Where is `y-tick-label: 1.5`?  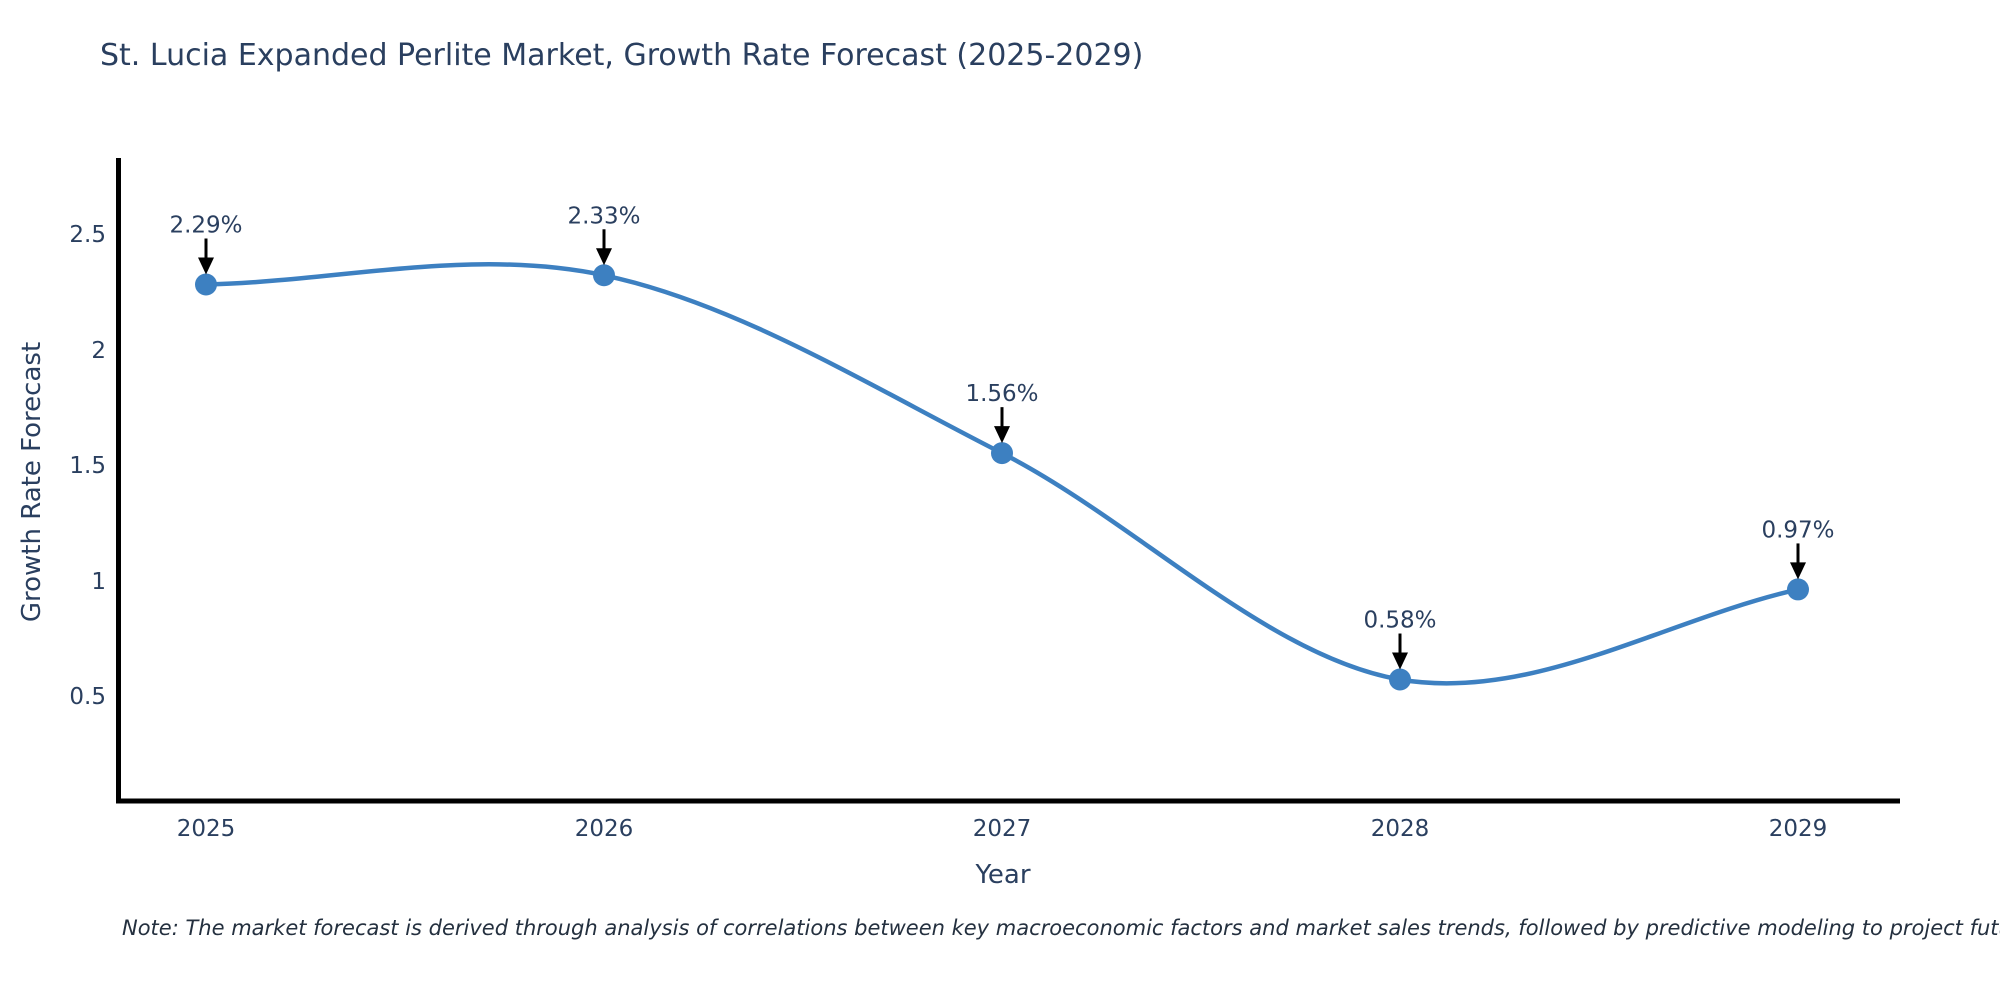
y-tick-label: 1.5 is located at coordinates (87, 466).